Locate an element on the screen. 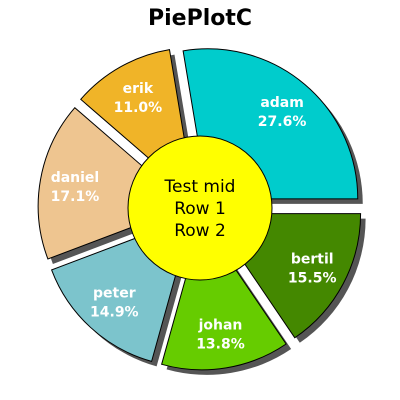  center-text-line-2: Row 1 is located at coordinates (200, 209).